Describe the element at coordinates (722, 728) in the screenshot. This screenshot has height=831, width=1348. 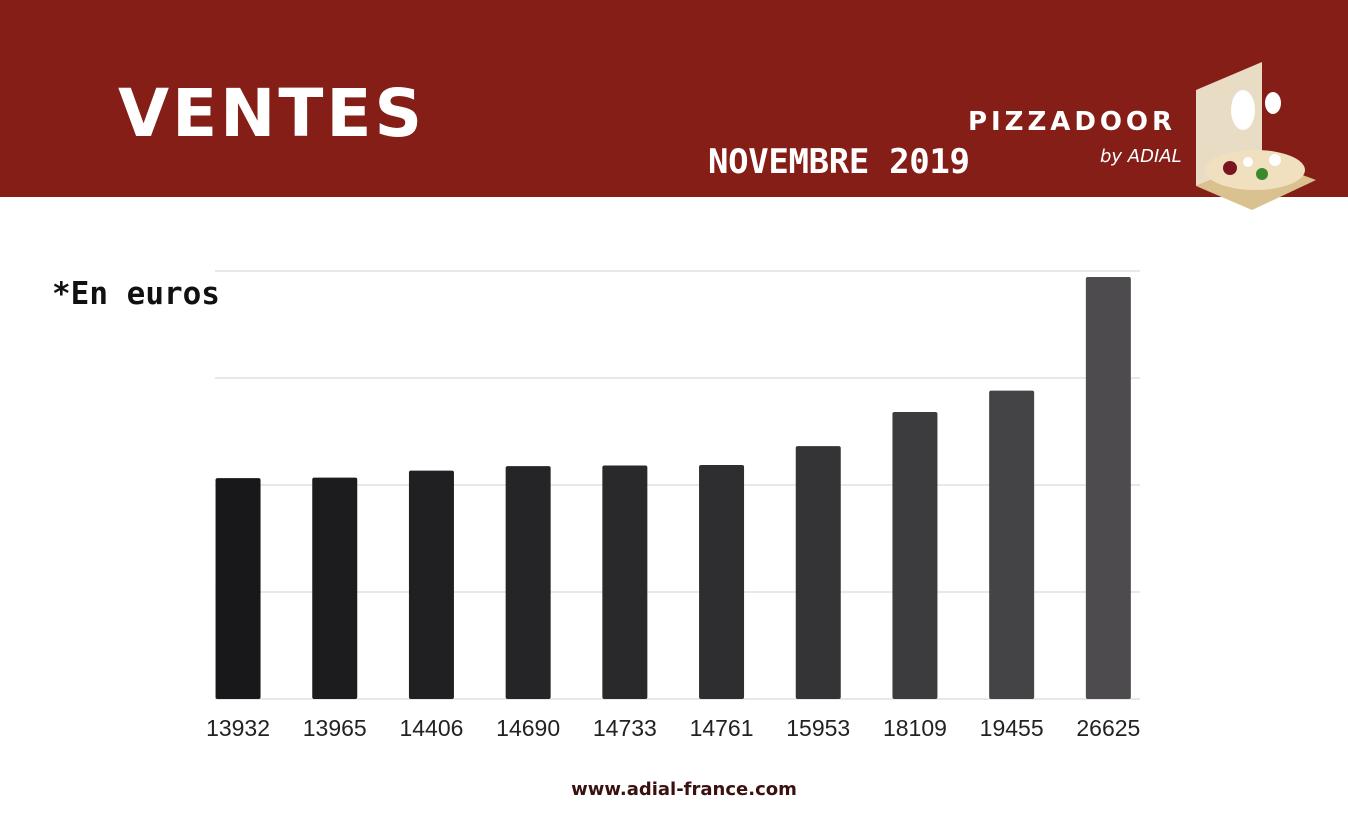
I see `value-label: 14761` at that location.